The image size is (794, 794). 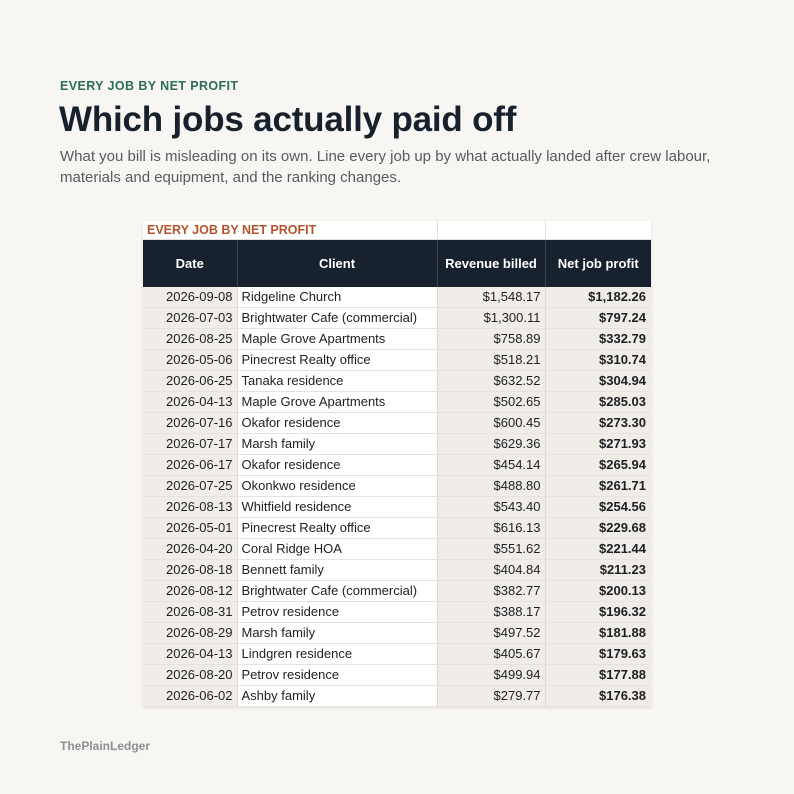 I want to click on cell-profit: $181.88, so click(x=598, y=633).